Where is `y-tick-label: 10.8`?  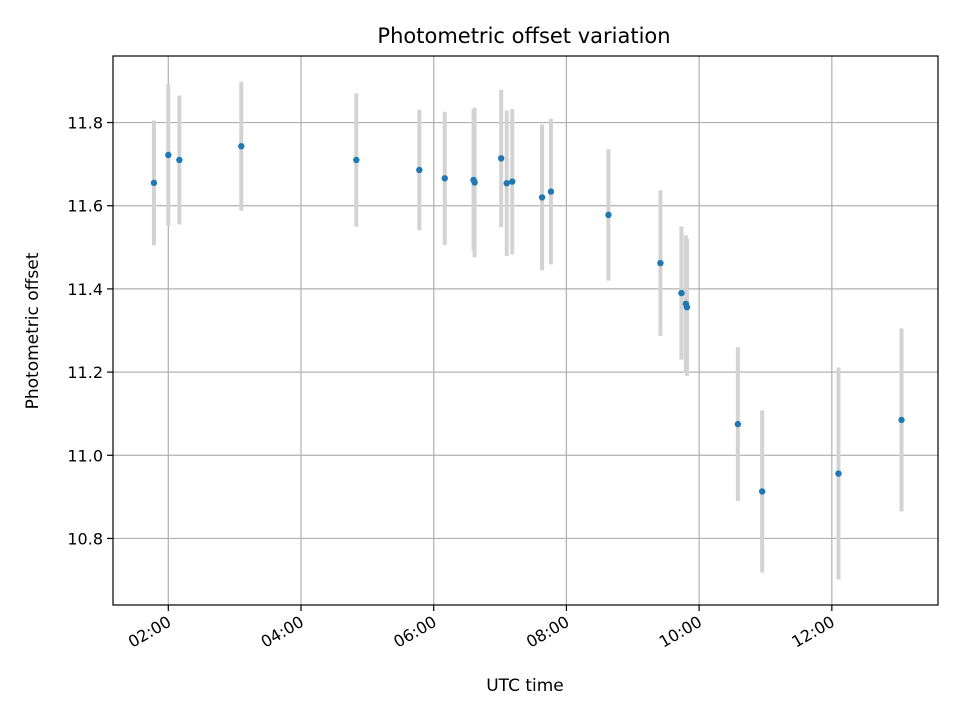
y-tick-label: 10.8 is located at coordinates (85, 538).